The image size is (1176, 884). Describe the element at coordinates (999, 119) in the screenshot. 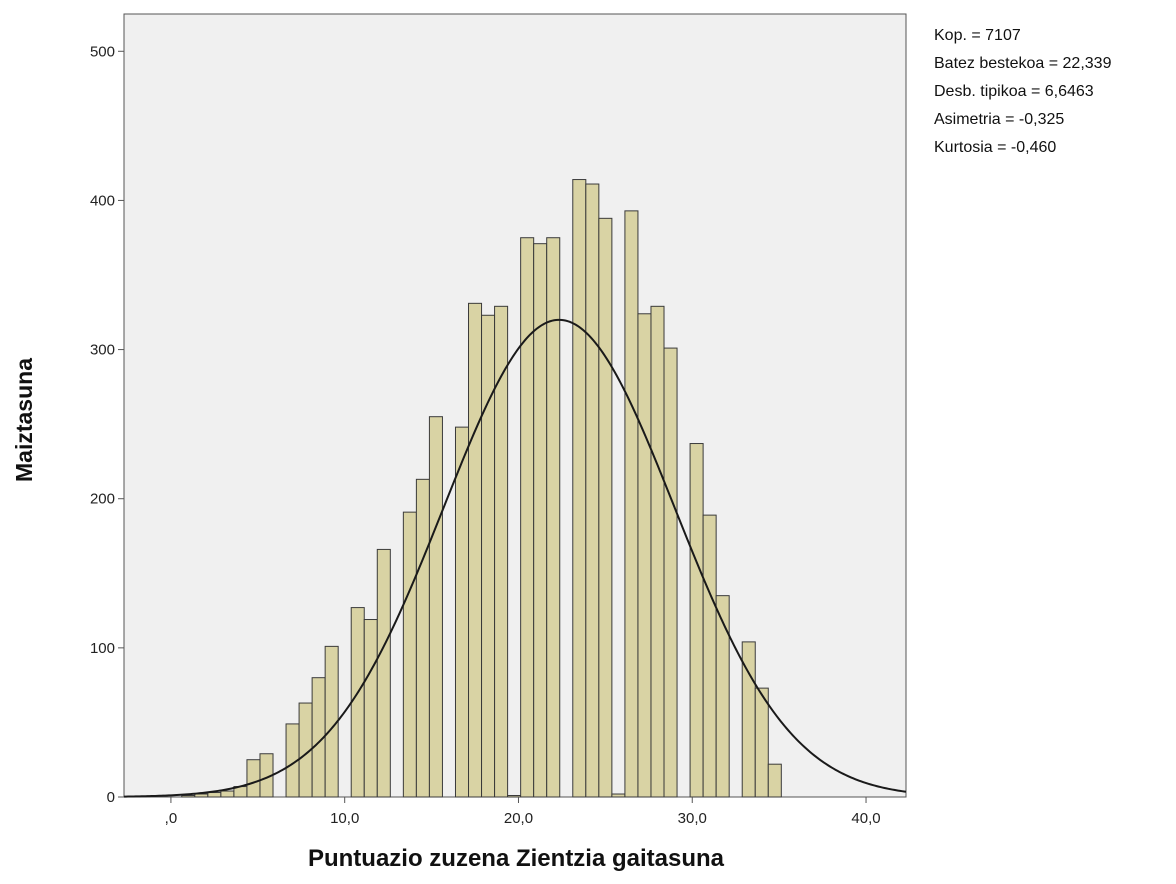

I see `stat-skewness: Asimetria = -0,325` at that location.